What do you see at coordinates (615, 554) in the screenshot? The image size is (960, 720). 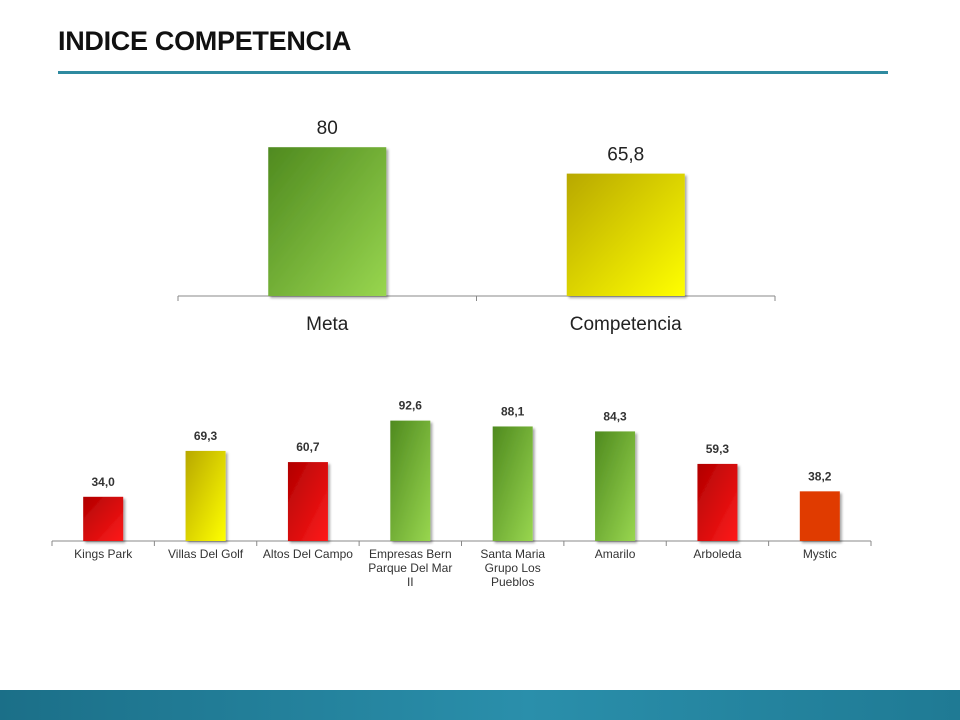 I see `category-label: Amarilo` at bounding box center [615, 554].